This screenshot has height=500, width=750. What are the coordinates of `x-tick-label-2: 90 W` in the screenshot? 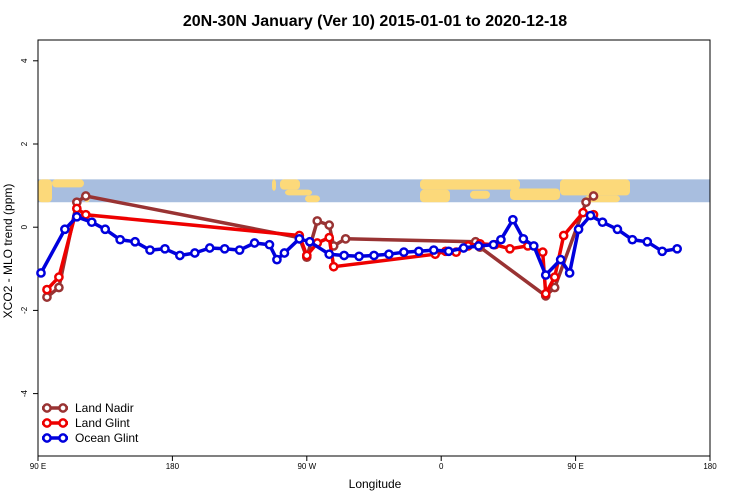 It's located at (306, 466).